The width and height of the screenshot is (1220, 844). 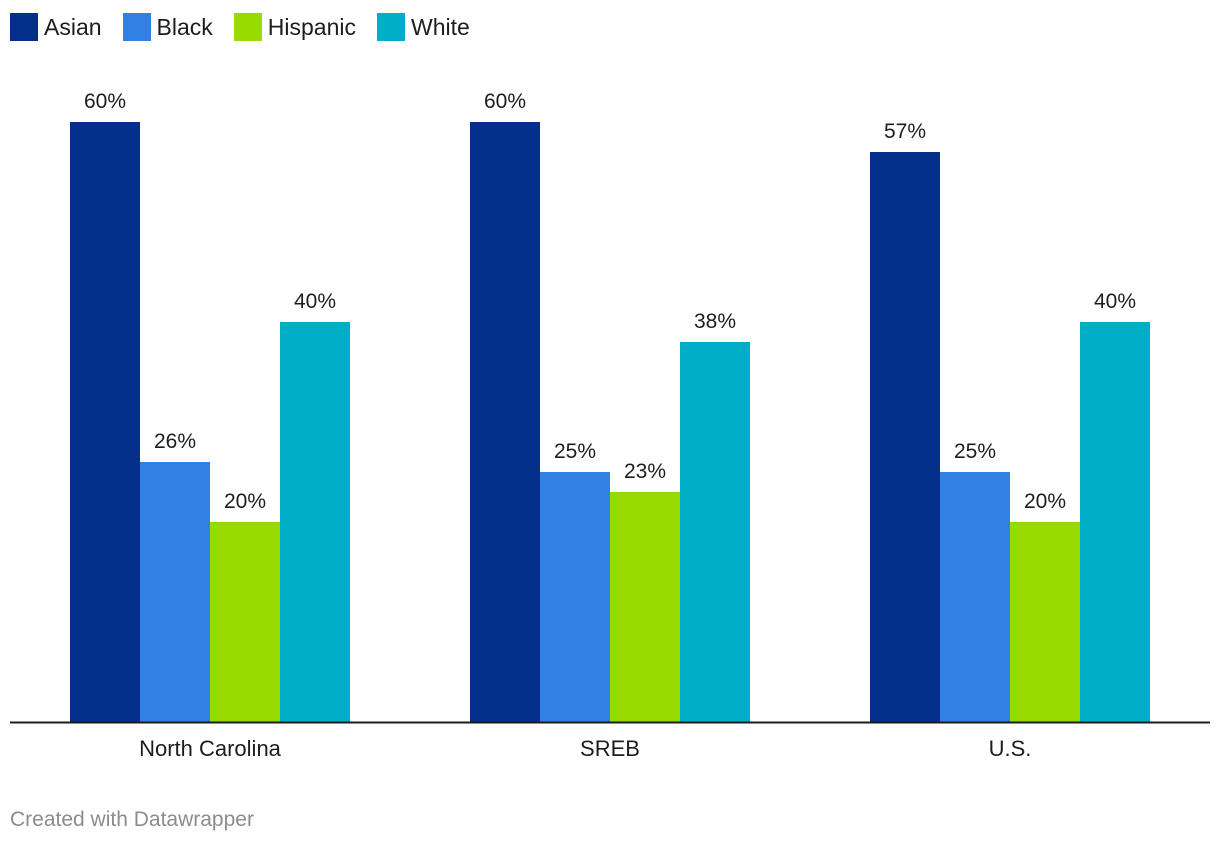 What do you see at coordinates (210, 748) in the screenshot?
I see `x-tick-label-north-carolina: North Carolina` at bounding box center [210, 748].